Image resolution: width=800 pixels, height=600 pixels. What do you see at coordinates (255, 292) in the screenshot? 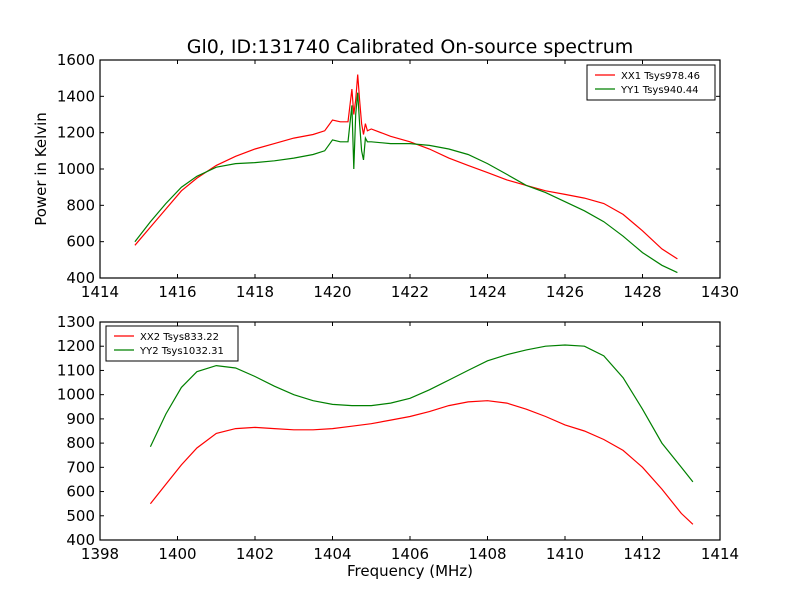
I see `x-tick-label: 1418` at bounding box center [255, 292].